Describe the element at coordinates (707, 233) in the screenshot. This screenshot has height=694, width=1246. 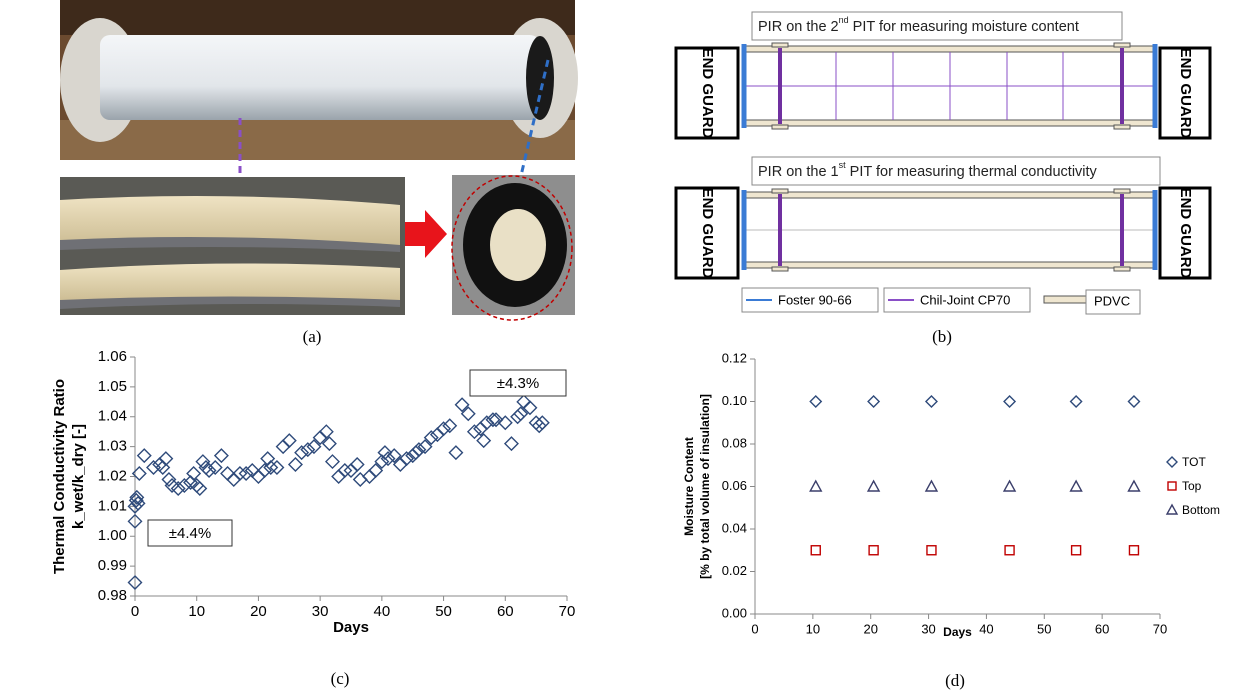
I see `end-guard: END GUARD` at that location.